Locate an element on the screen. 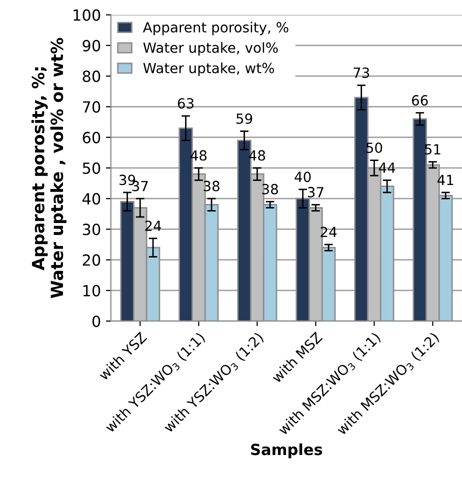 Image resolution: width=462 pixels, height=494 pixels. legend-label: Water uptake, vol% is located at coordinates (210, 49).